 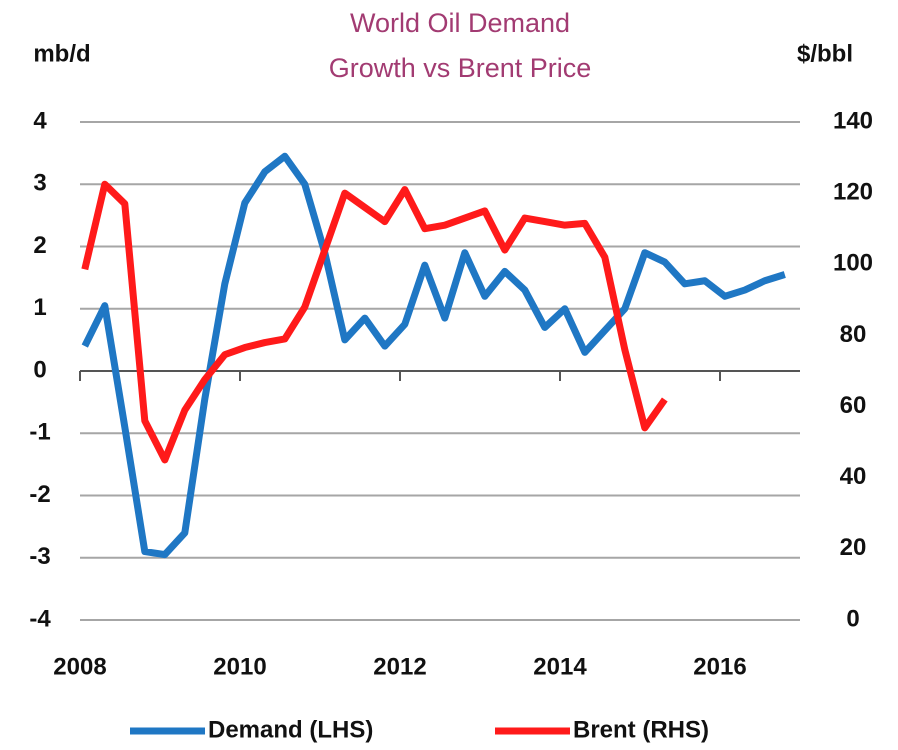 What do you see at coordinates (39, 432) in the screenshot?
I see `y-tick-label: -1` at bounding box center [39, 432].